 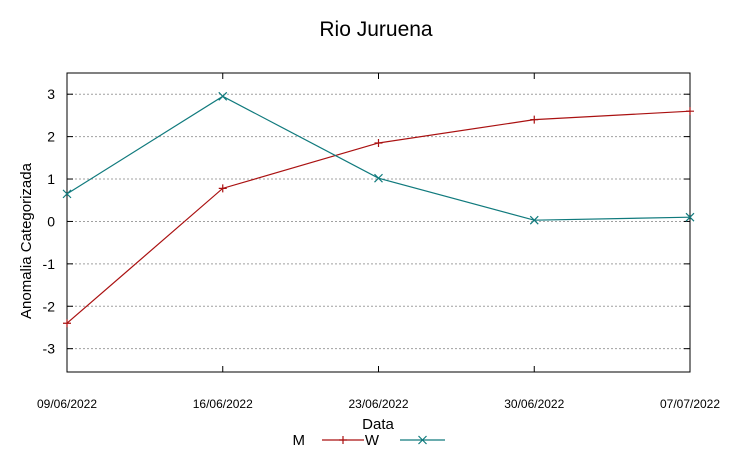 What do you see at coordinates (223, 404) in the screenshot?
I see `x-tick-label: 16/06/2022` at bounding box center [223, 404].